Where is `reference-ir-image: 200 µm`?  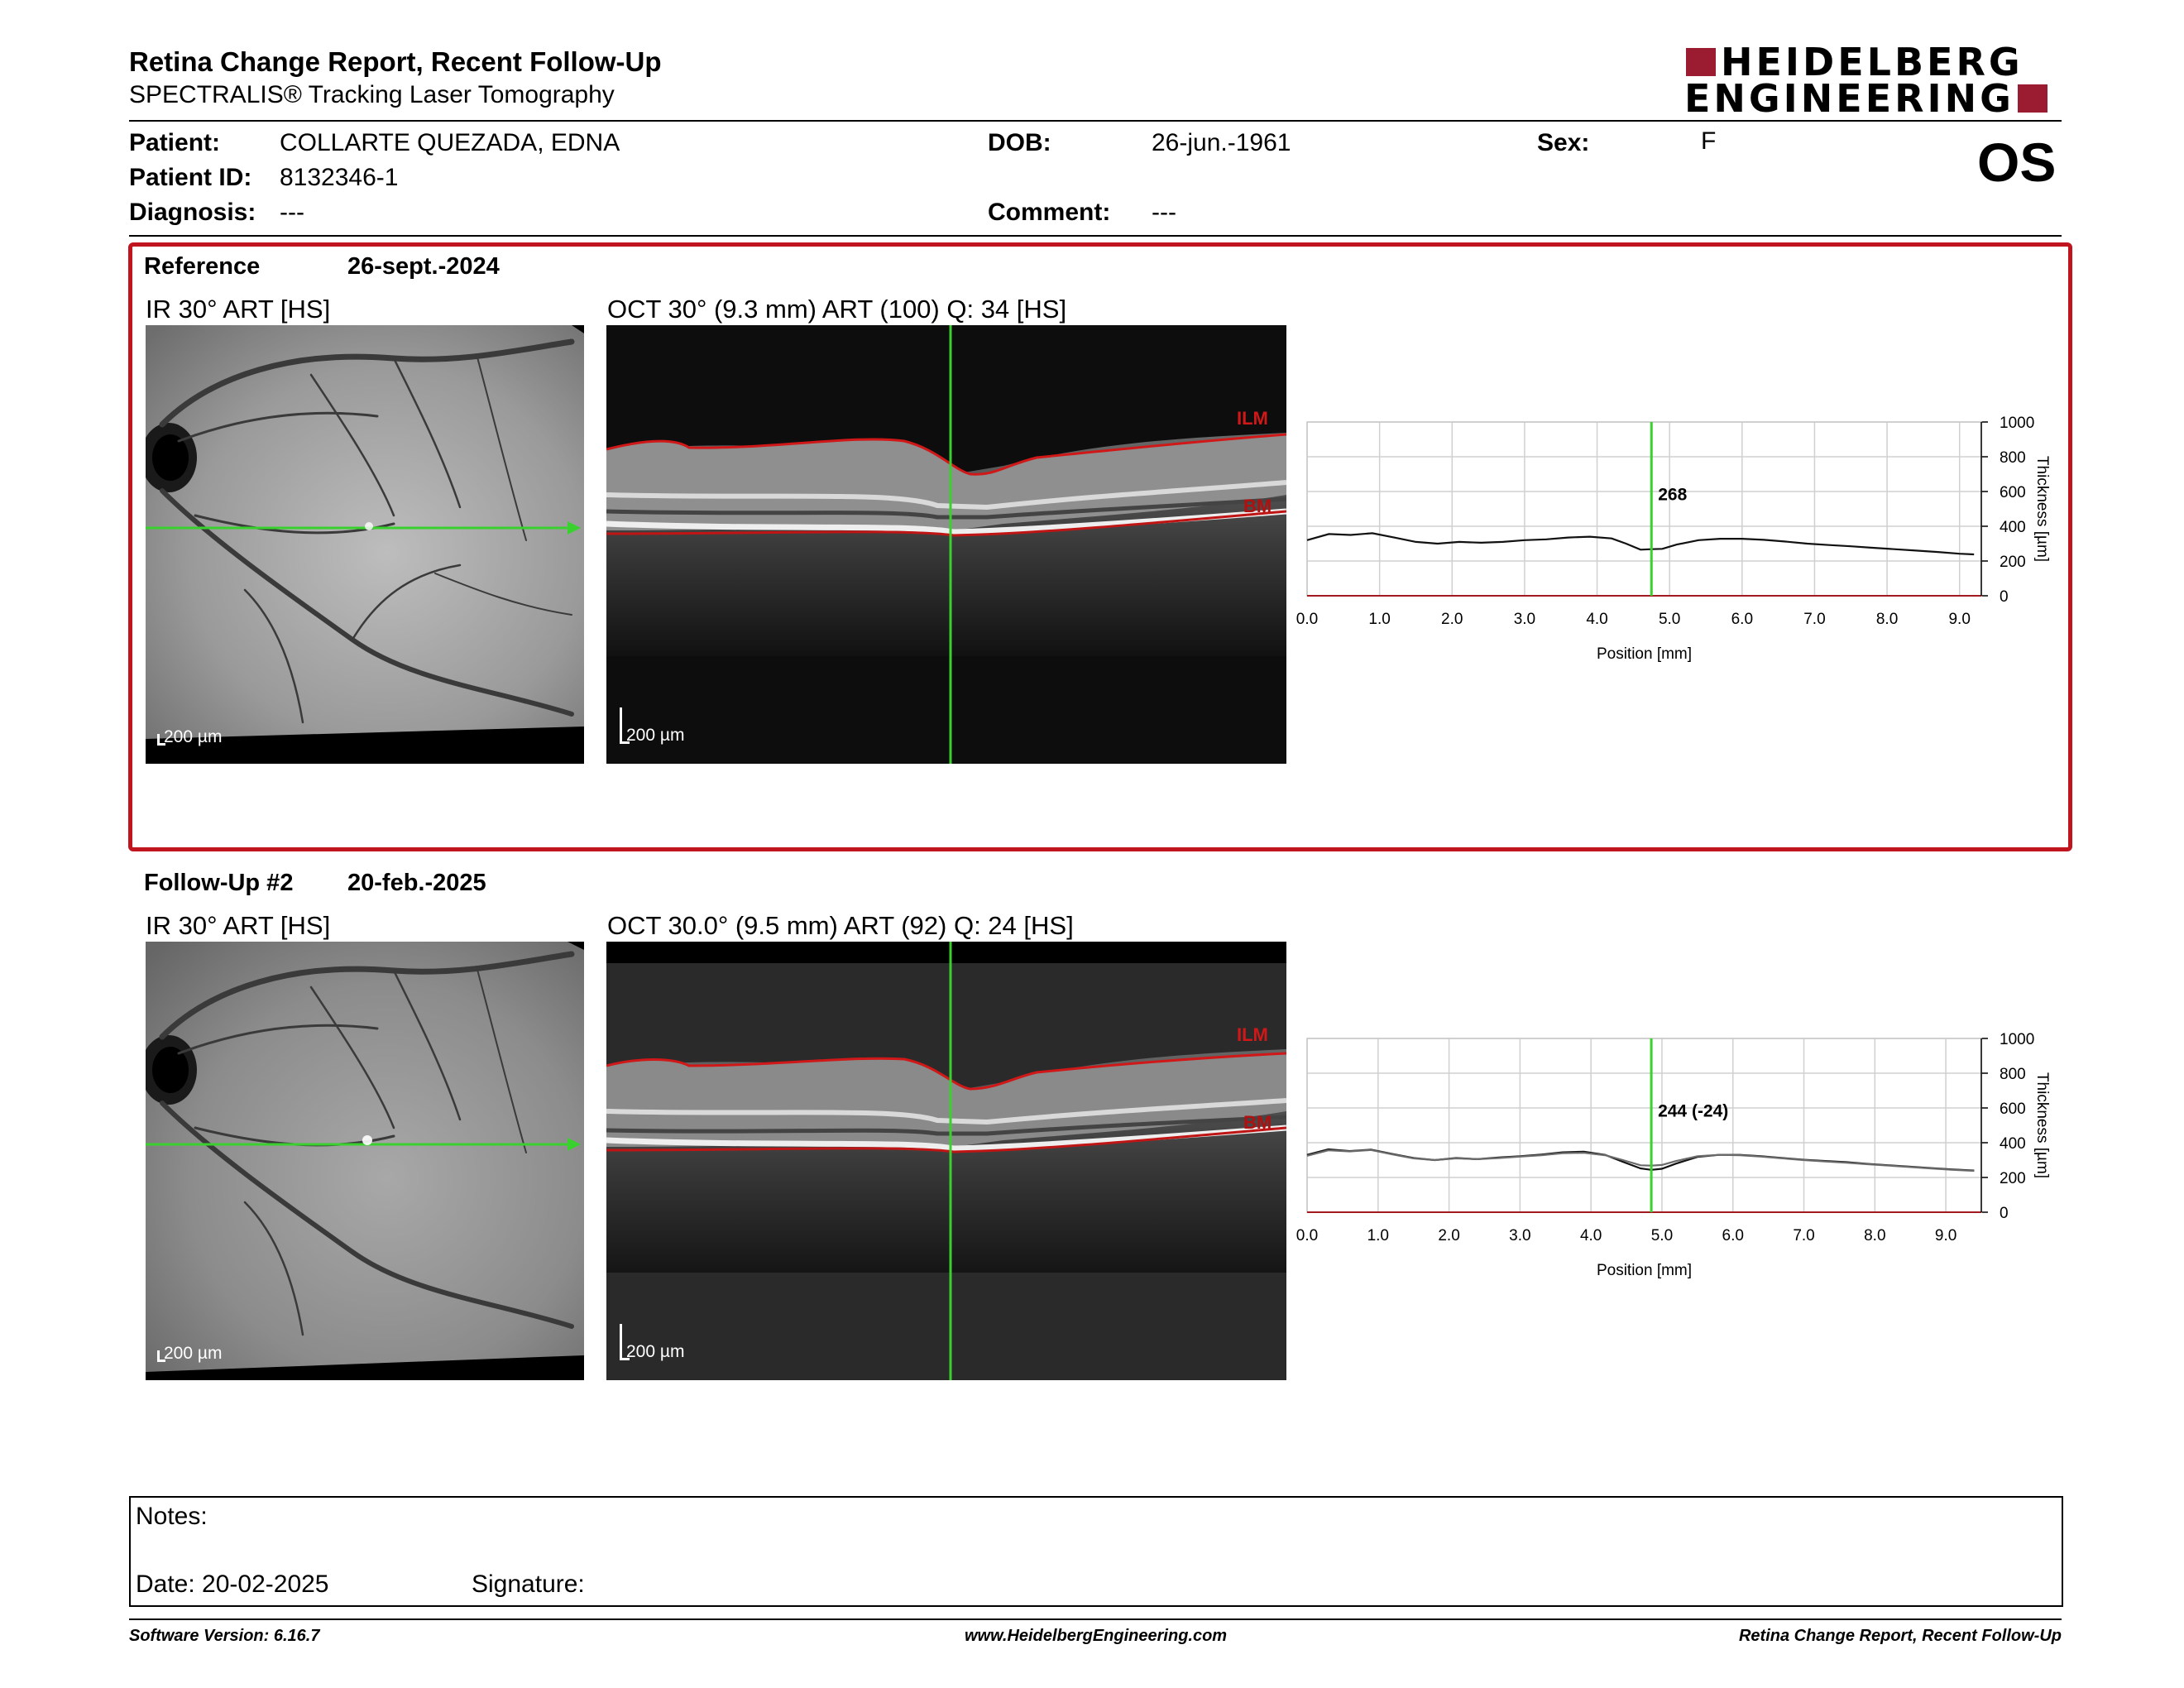 reference-ir-image: 200 µm is located at coordinates (365, 544).